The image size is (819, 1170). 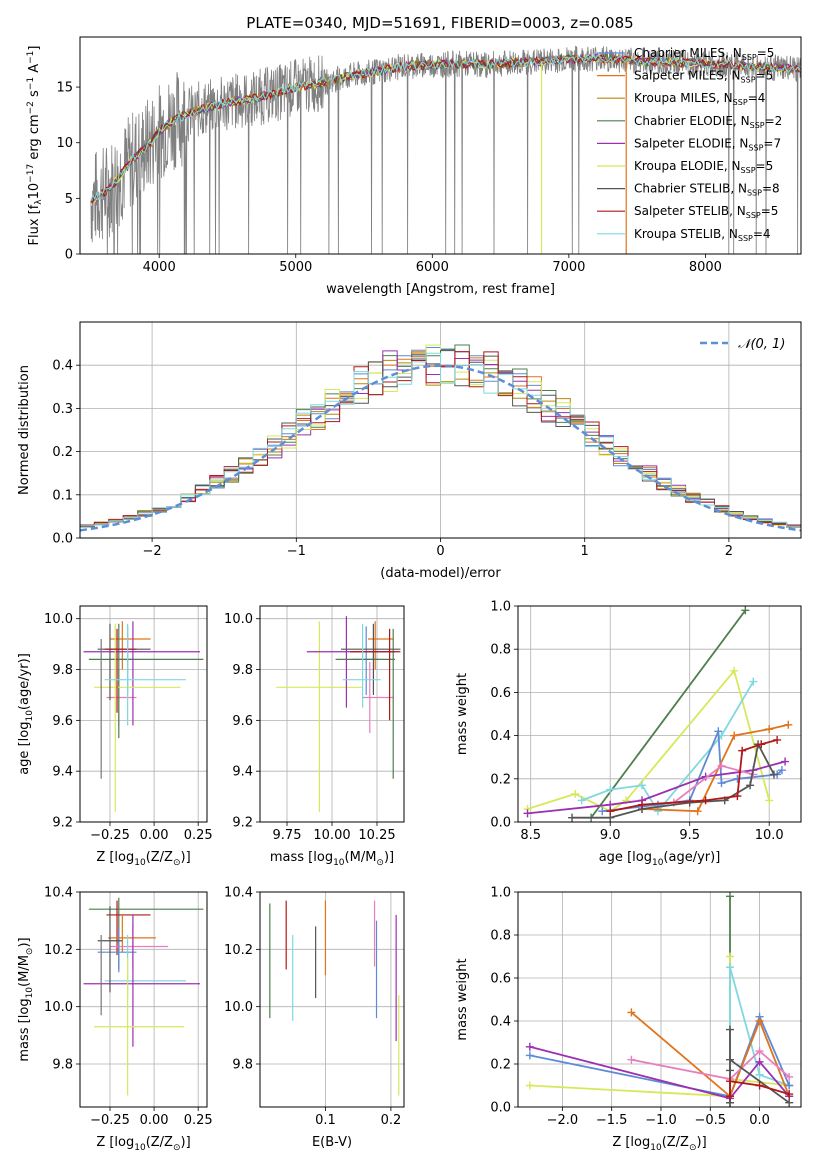 What do you see at coordinates (500, 979) in the screenshot?
I see `y-tick-label: 0.6` at bounding box center [500, 979].